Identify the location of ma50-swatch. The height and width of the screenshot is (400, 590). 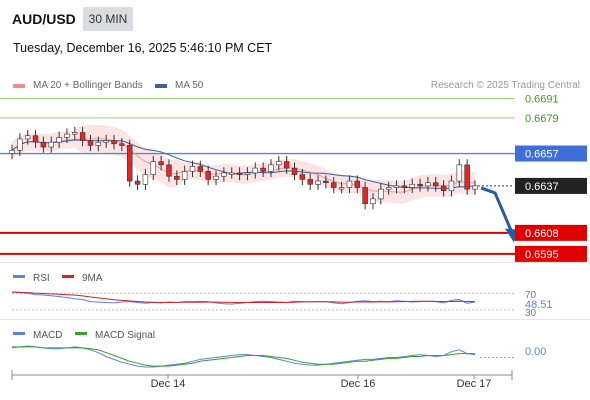
(161, 85).